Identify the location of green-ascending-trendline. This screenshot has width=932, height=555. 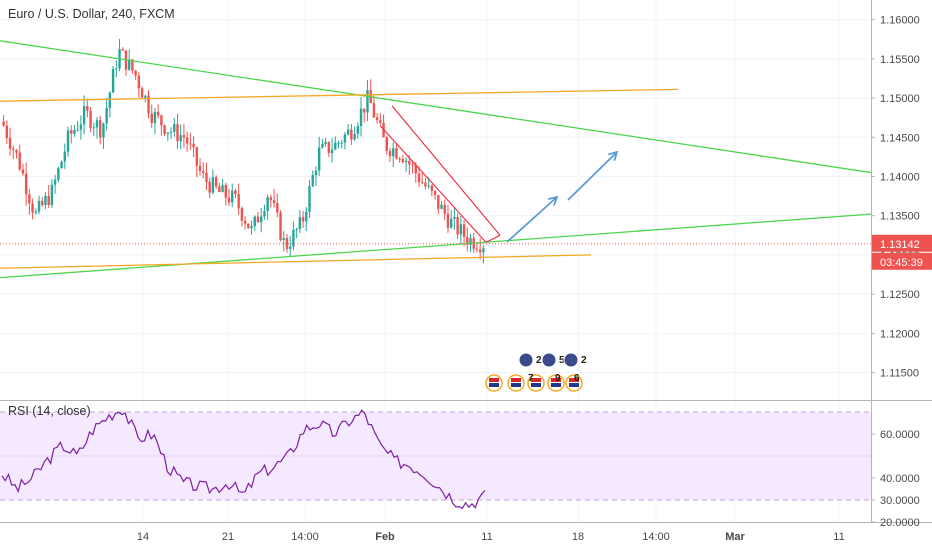
(436, 246).